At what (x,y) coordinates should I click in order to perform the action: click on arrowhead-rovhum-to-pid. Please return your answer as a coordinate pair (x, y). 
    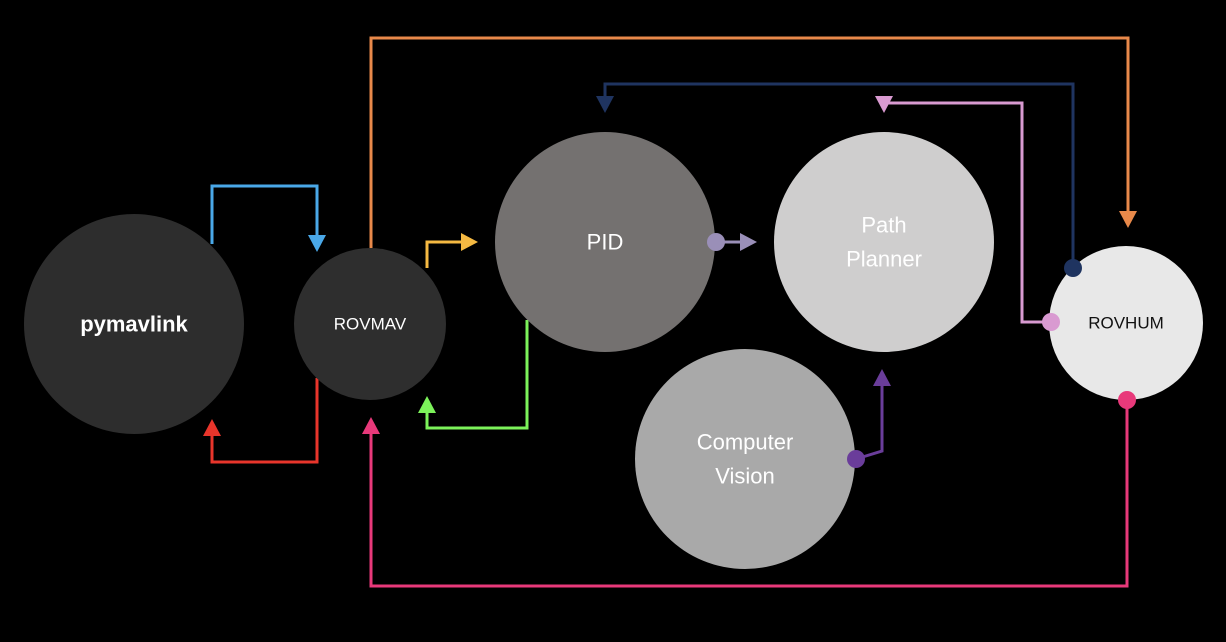
    Looking at the image, I should click on (605, 104).